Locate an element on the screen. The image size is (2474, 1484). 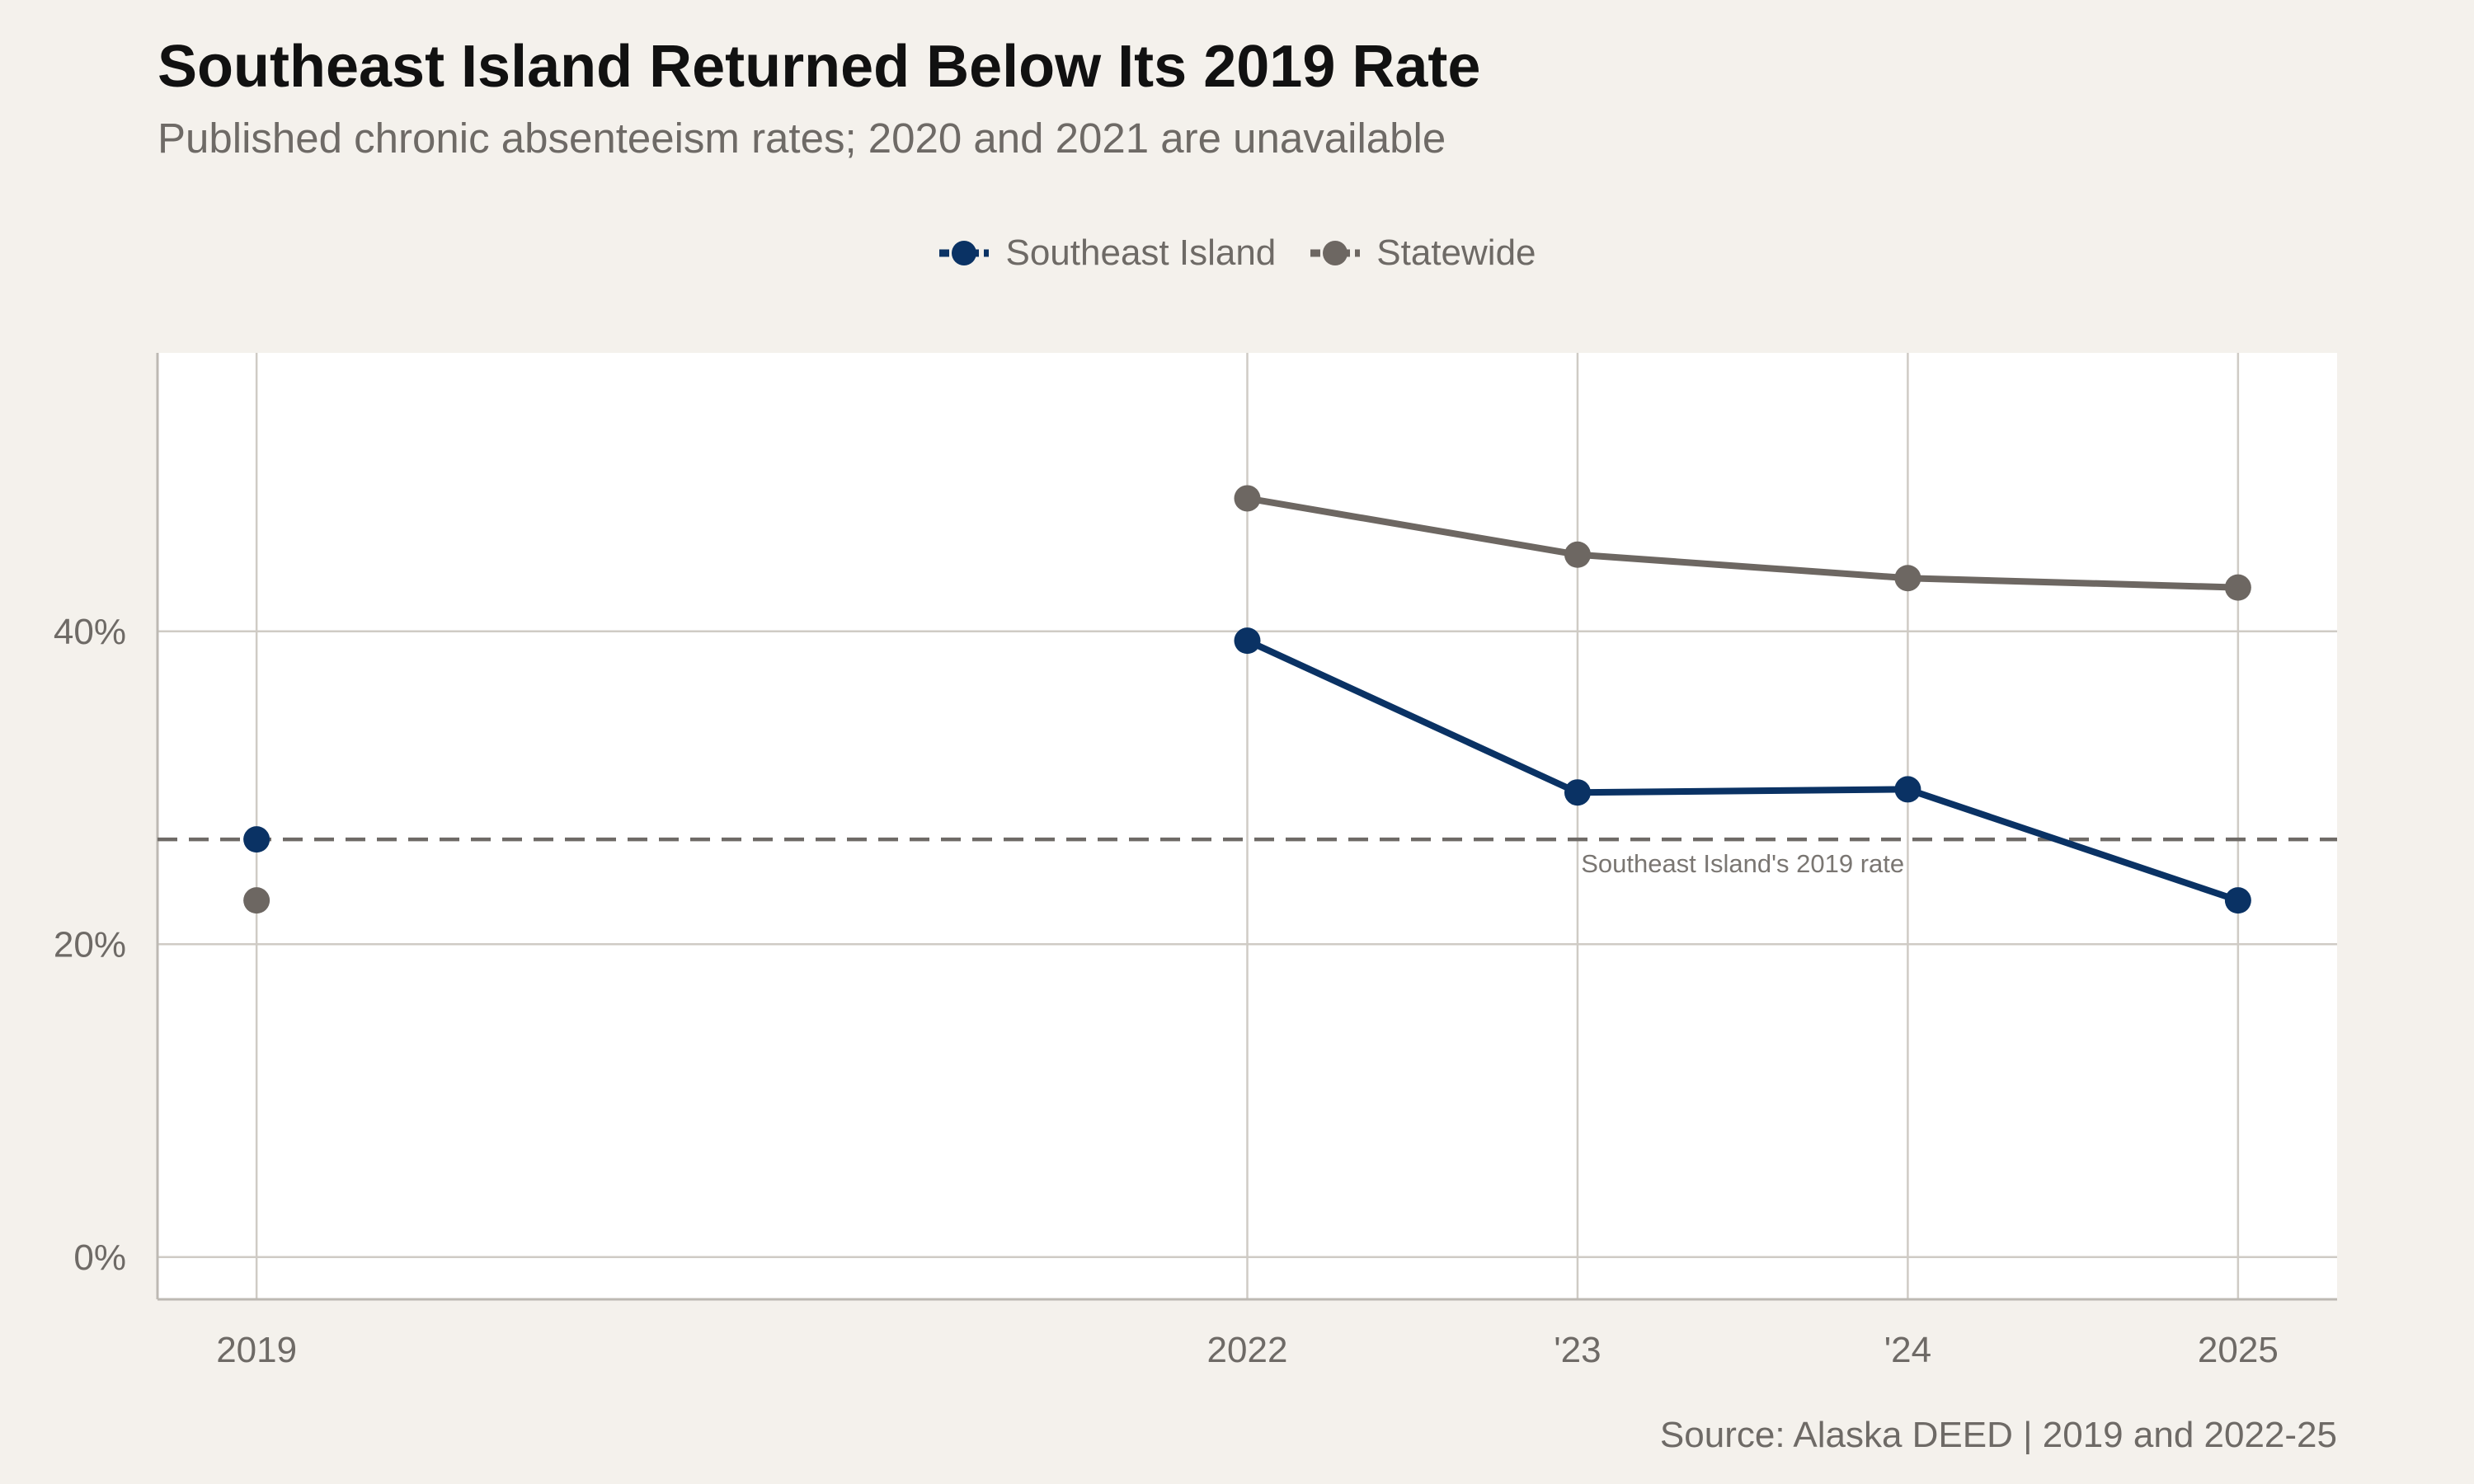
legend-key-southeast-island is located at coordinates (964, 253).